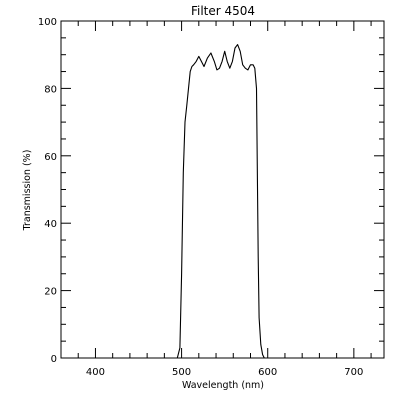 The height and width of the screenshot is (400, 400). Describe the element at coordinates (223, 11) in the screenshot. I see `chart-title: Filter 4504` at that location.